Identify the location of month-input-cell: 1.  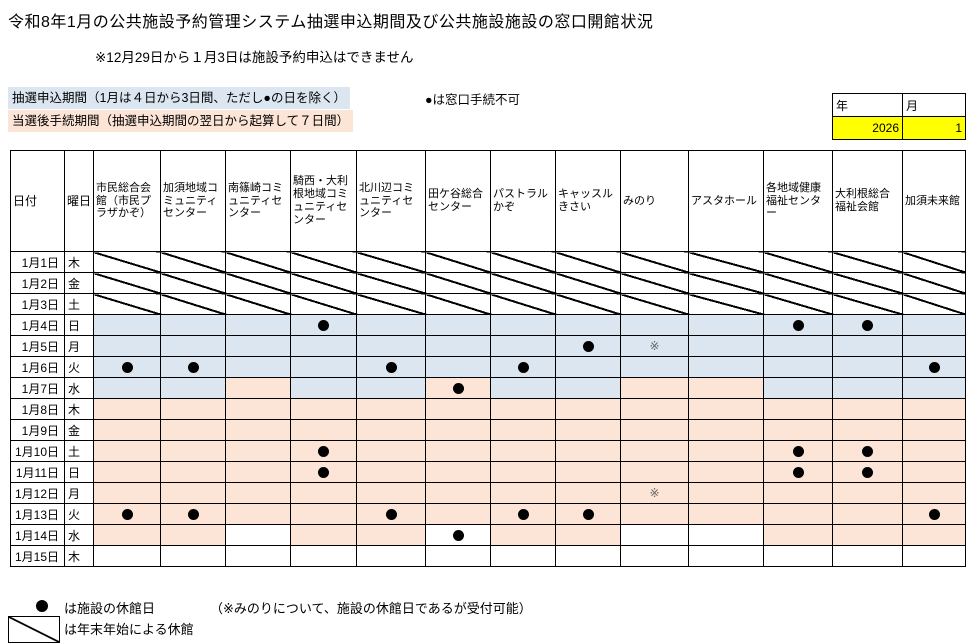
(934, 128).